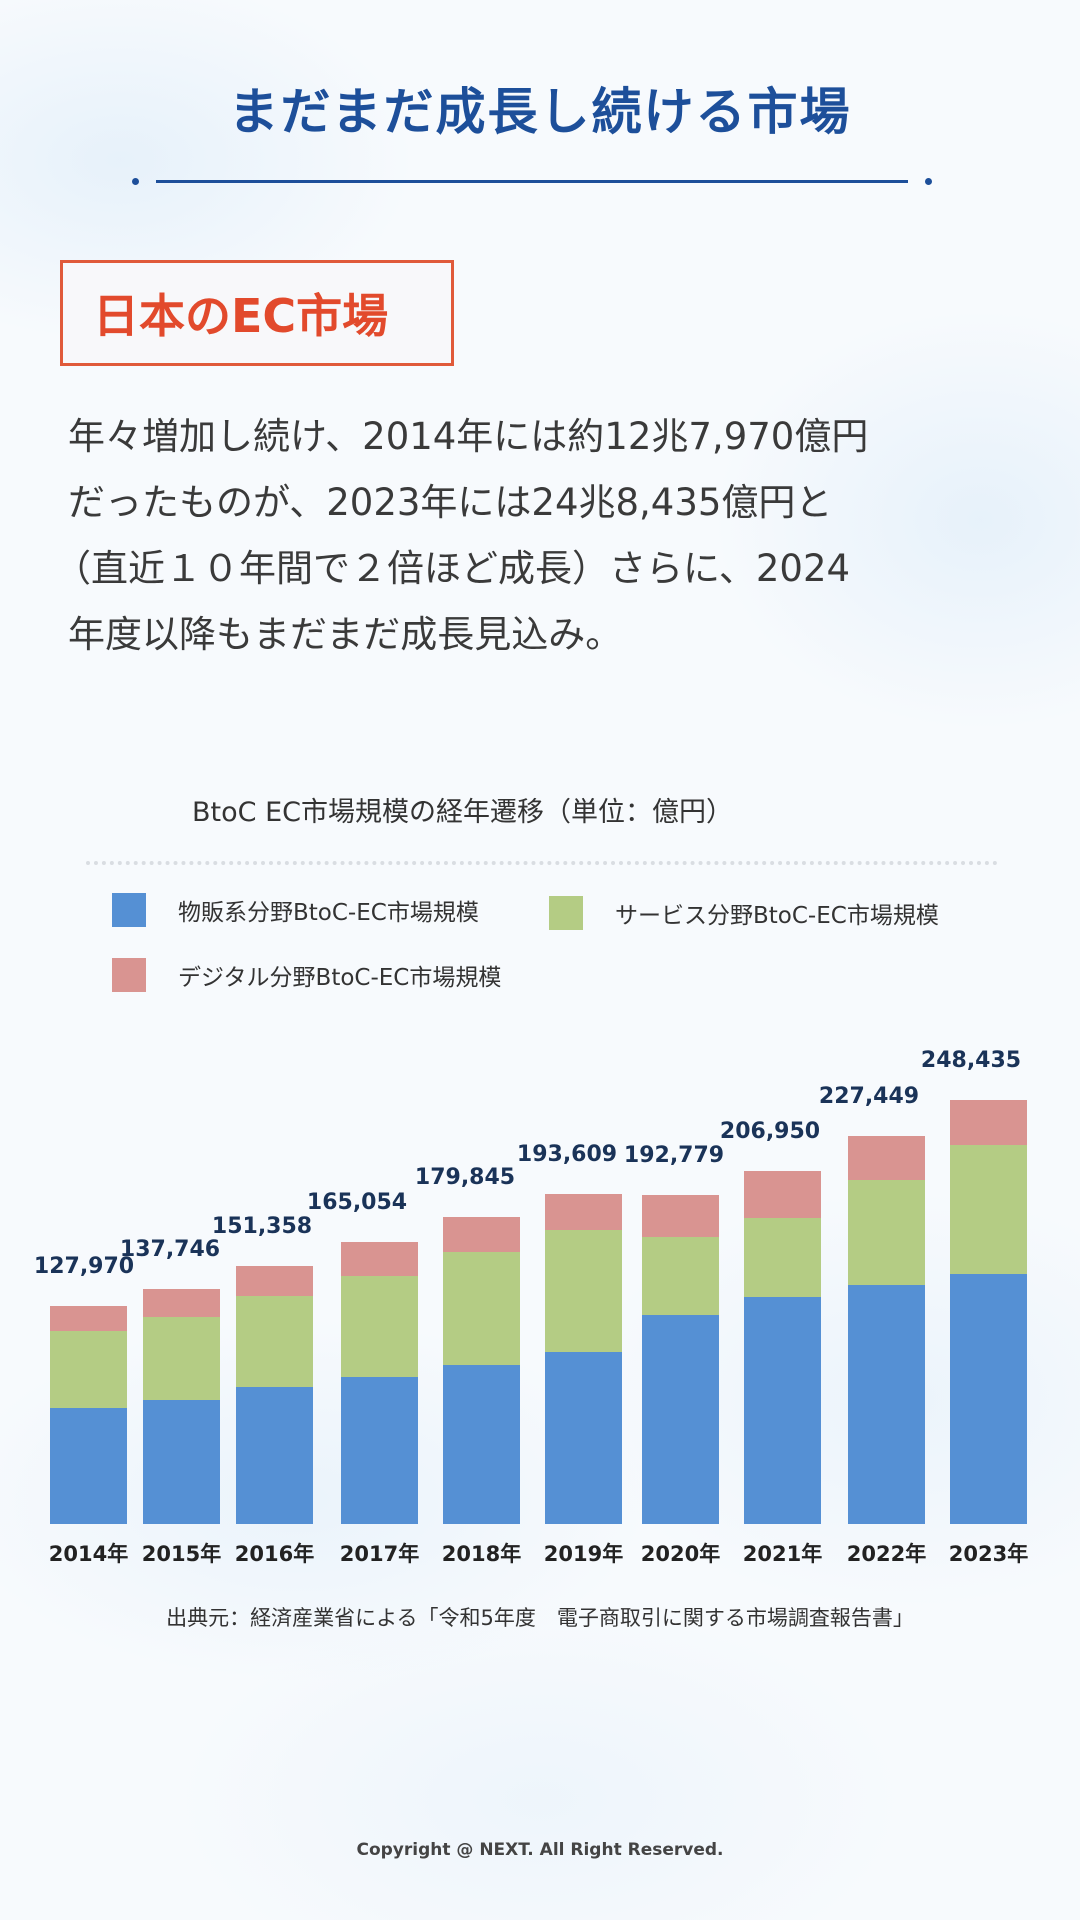 This screenshot has width=1080, height=1920. I want to click on bar-total-label: 206,950, so click(770, 1131).